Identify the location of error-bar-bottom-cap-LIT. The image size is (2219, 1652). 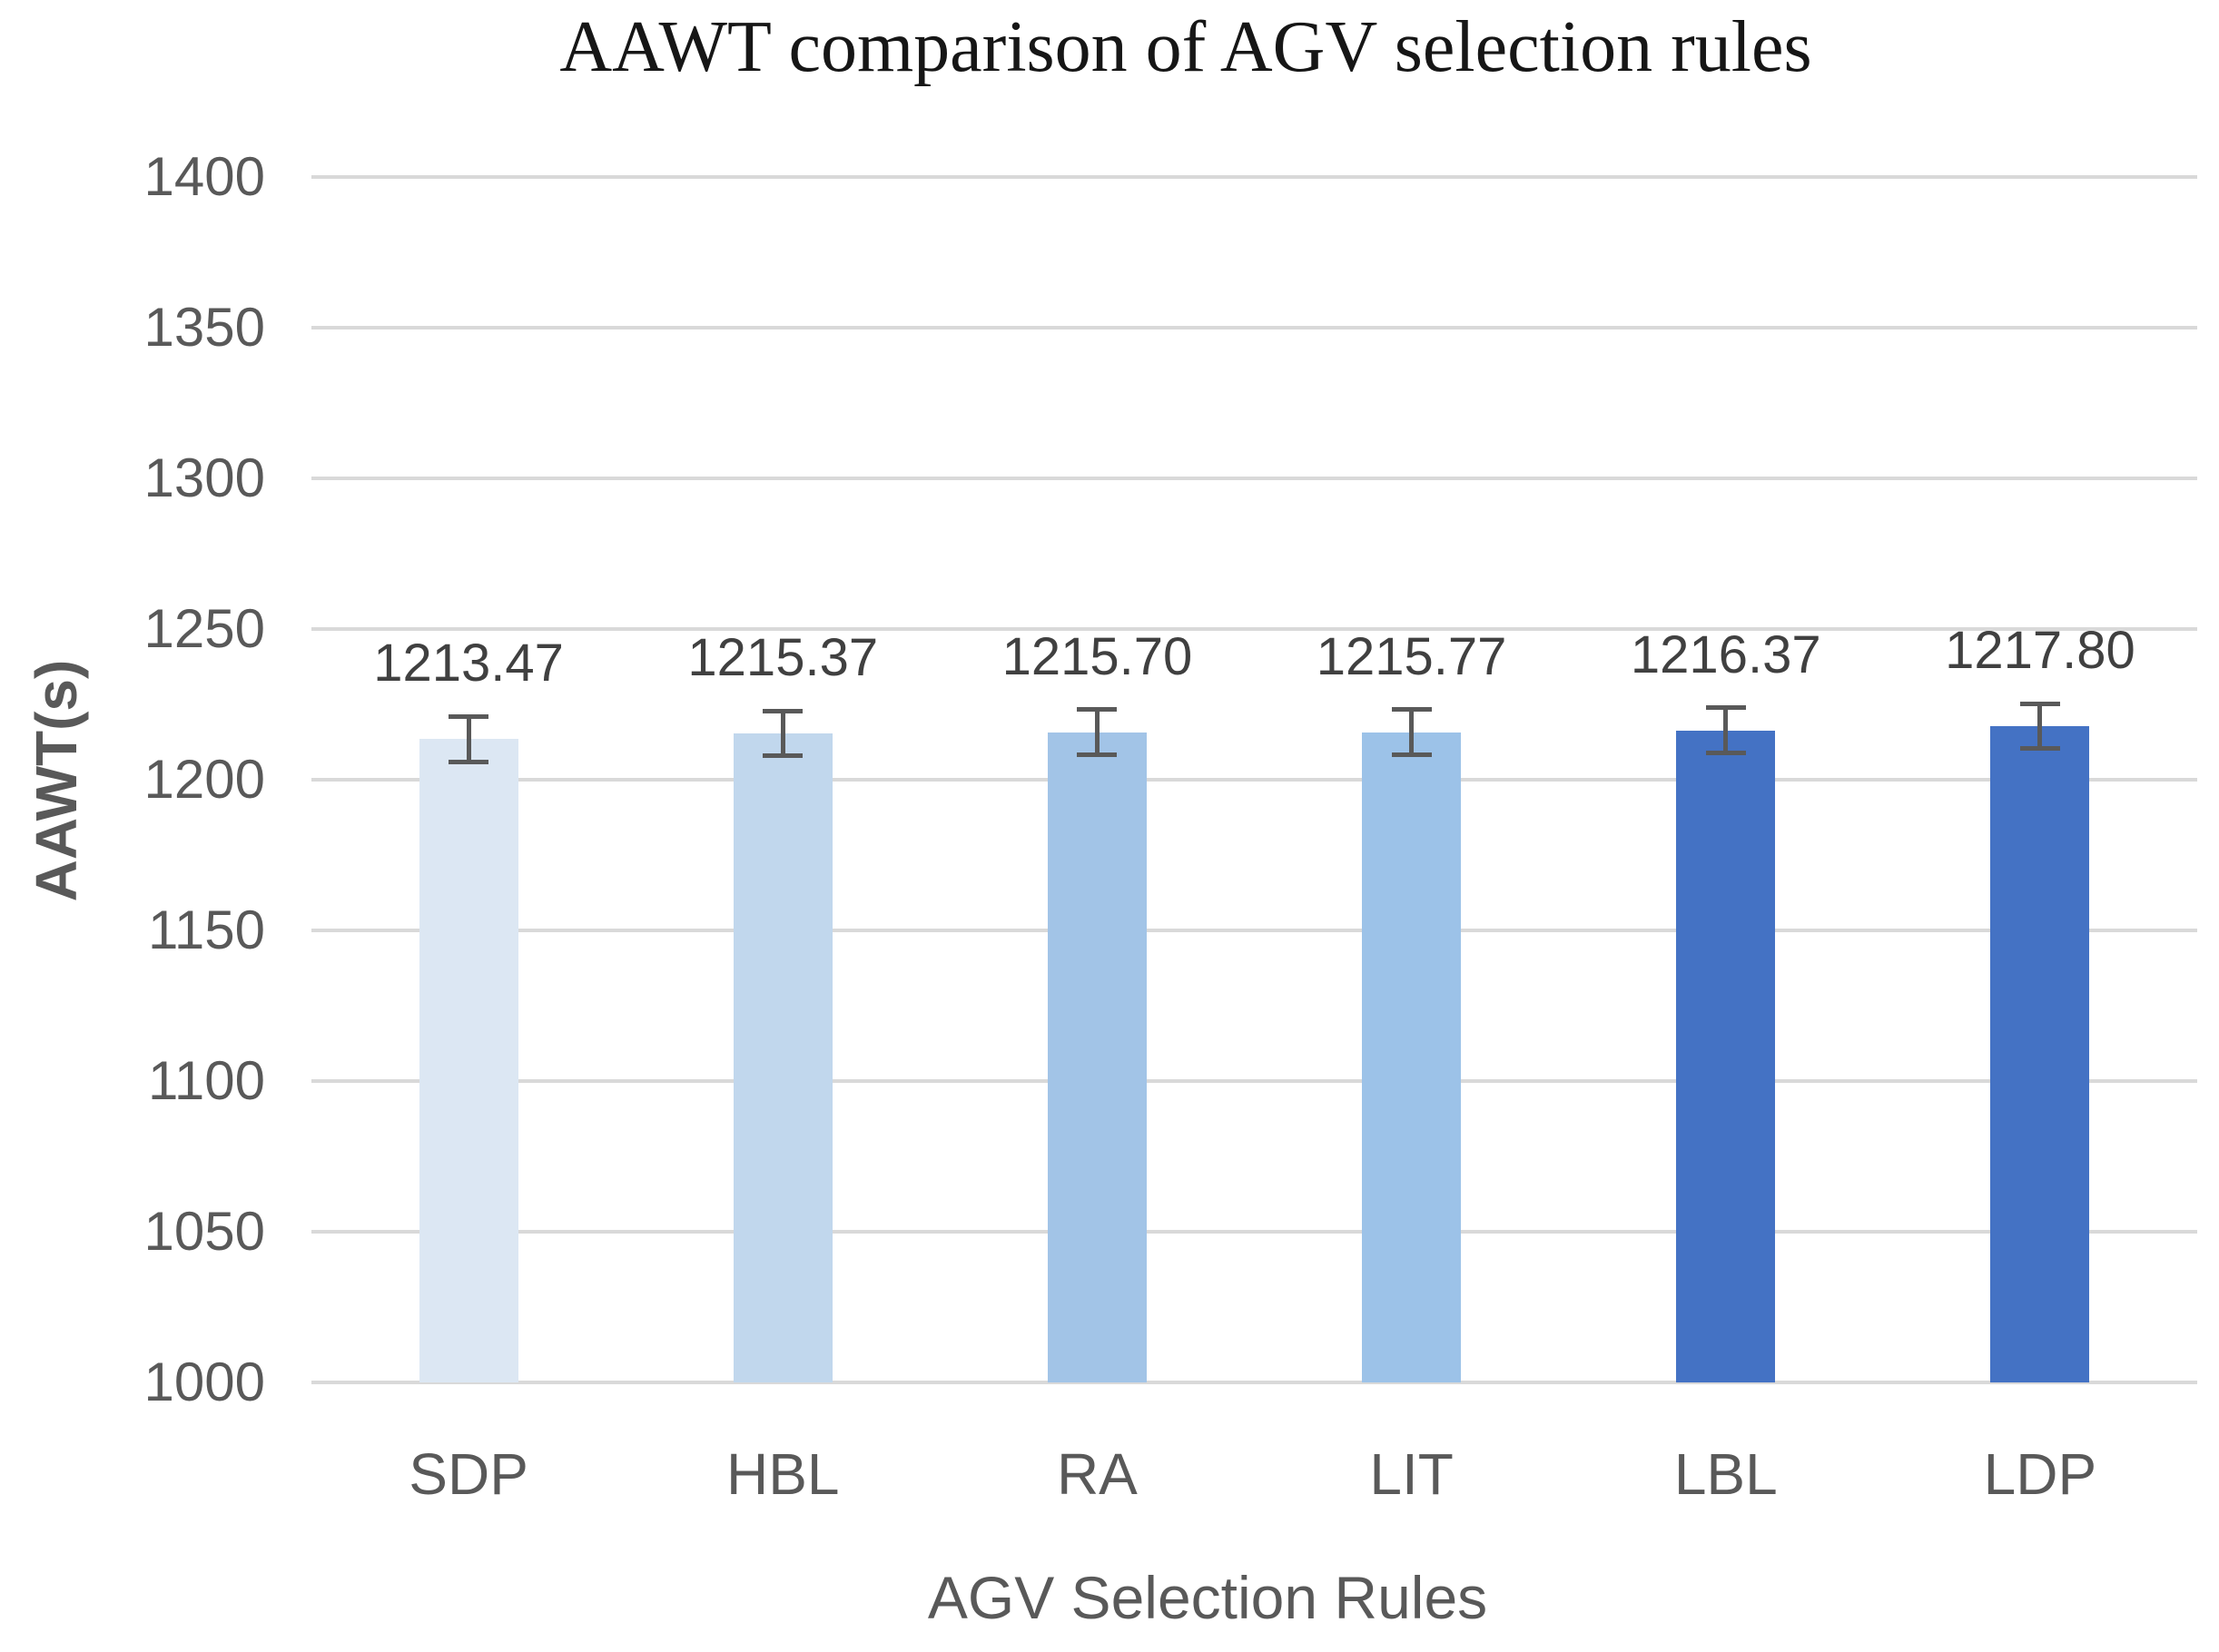
(1411, 755).